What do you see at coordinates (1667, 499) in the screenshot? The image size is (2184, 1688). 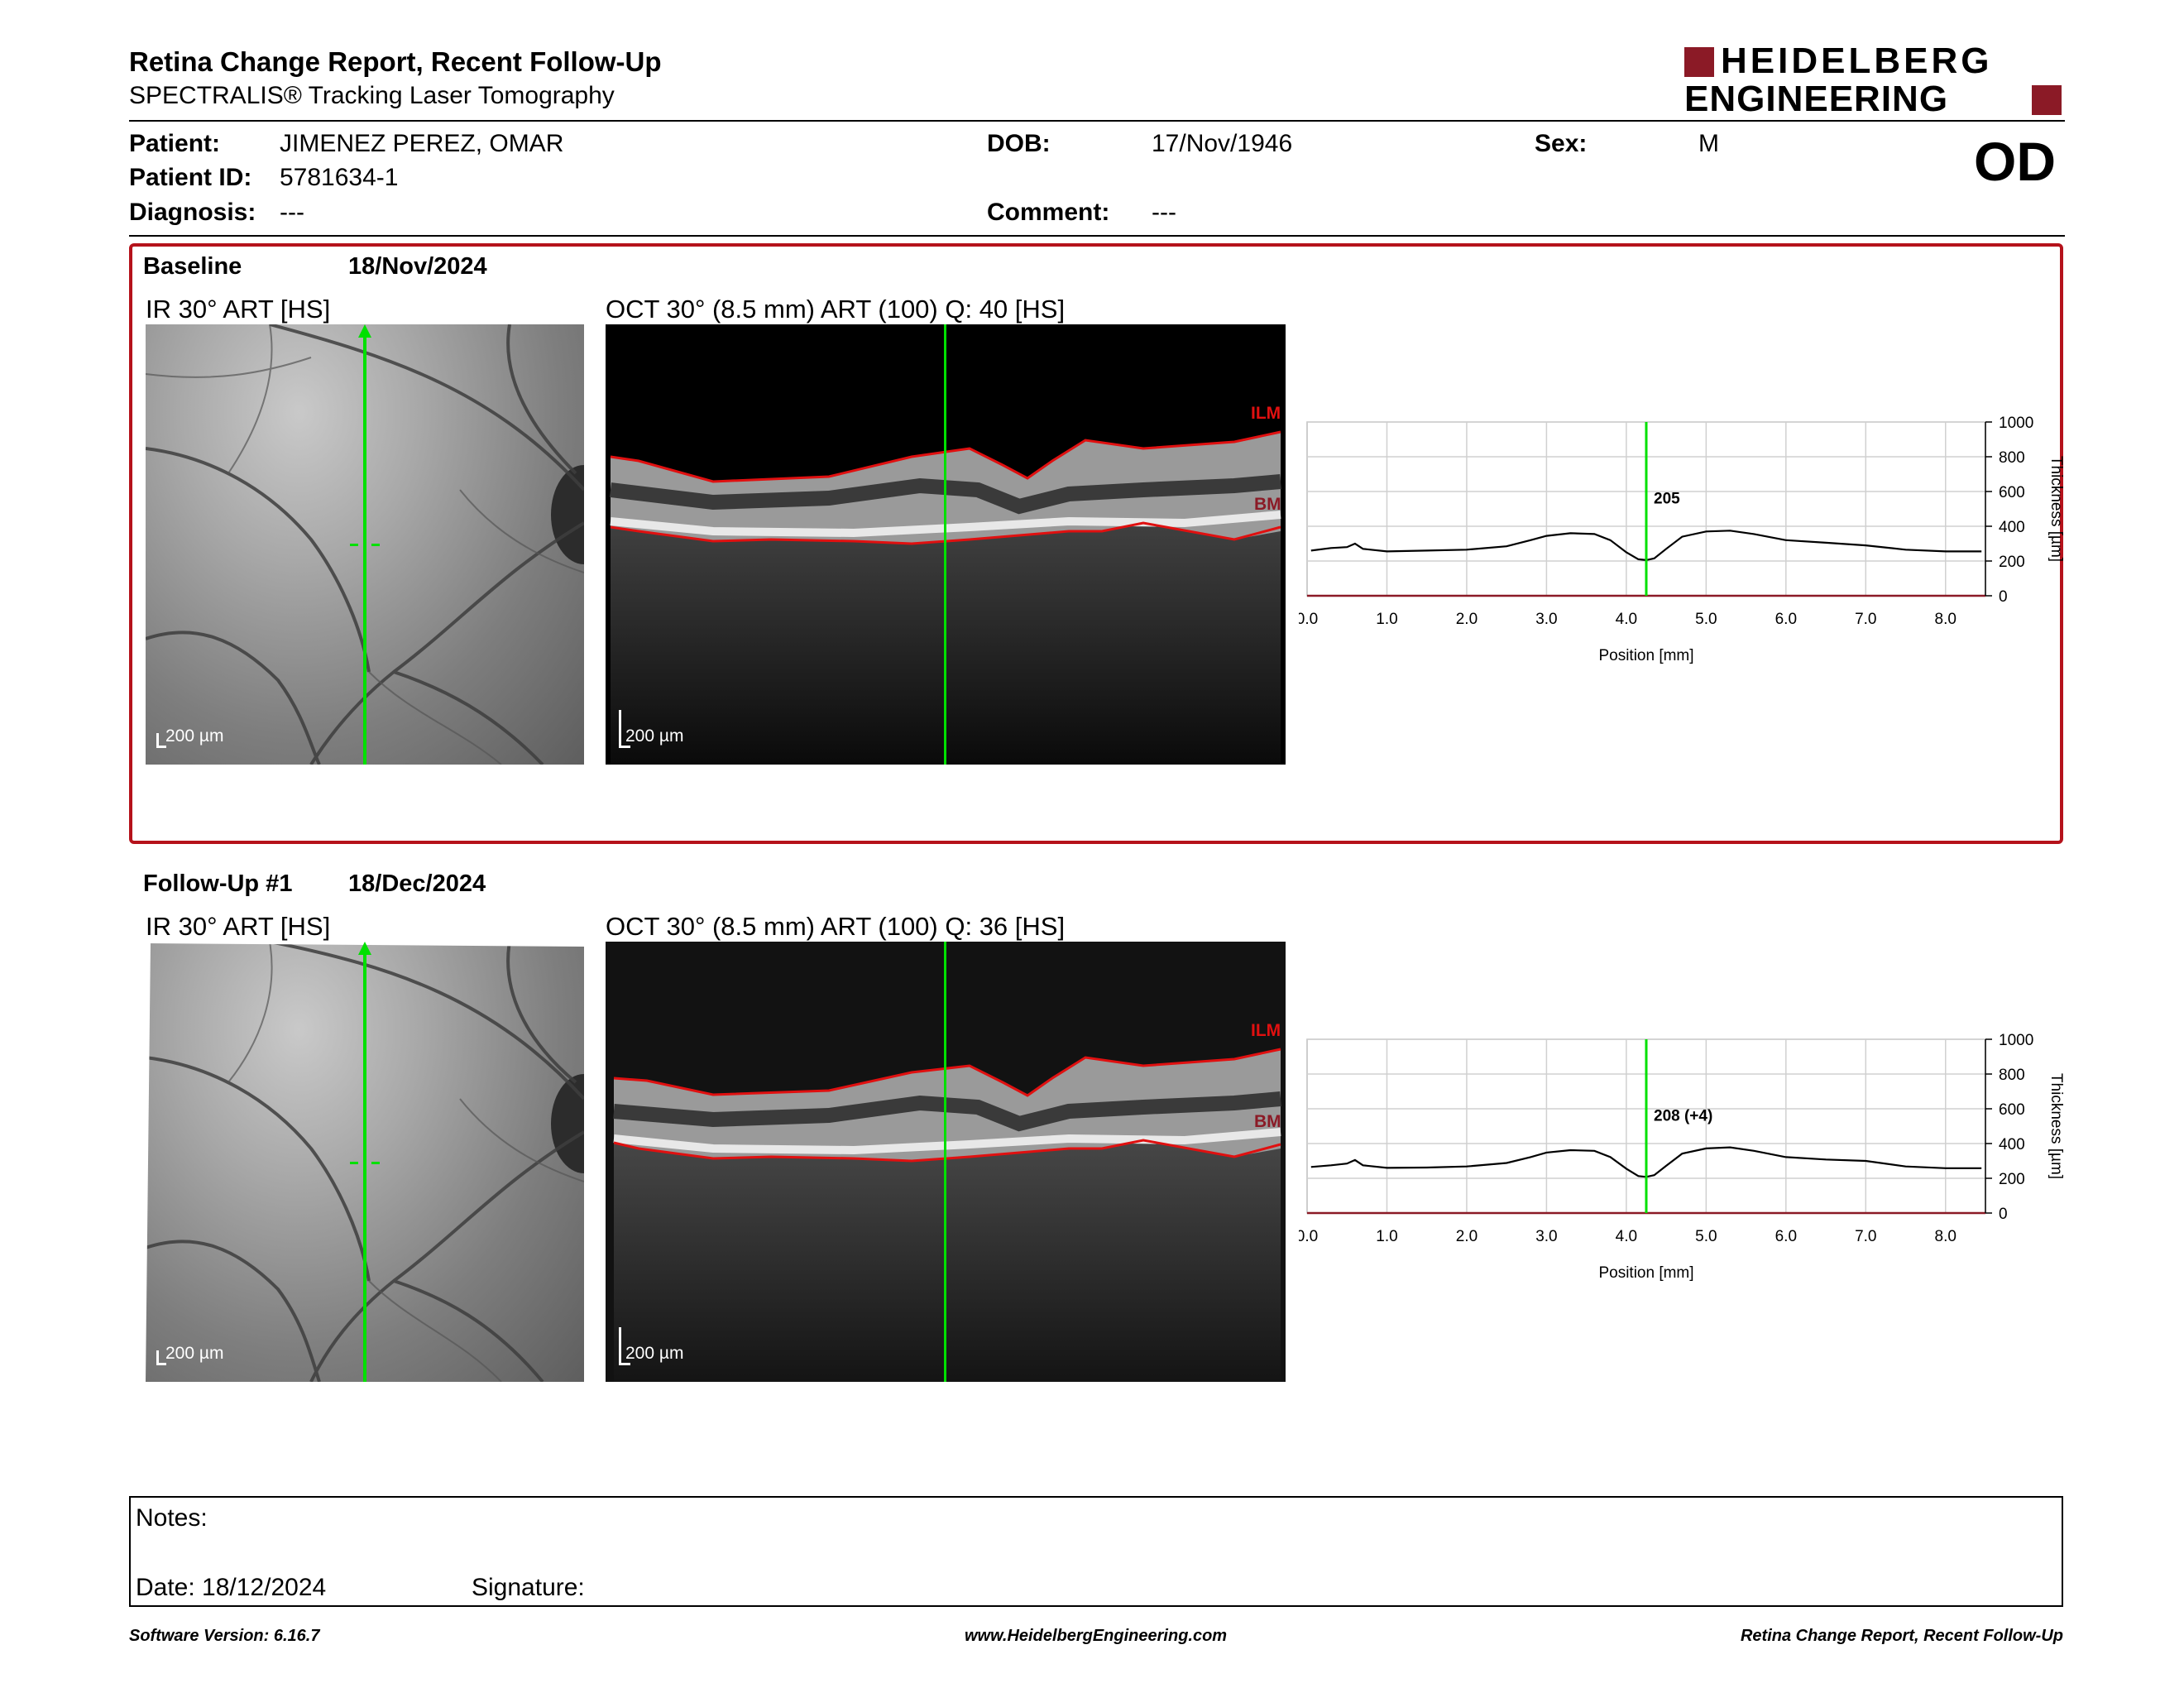 I see `baseline-chart-marker-value: 205` at bounding box center [1667, 499].